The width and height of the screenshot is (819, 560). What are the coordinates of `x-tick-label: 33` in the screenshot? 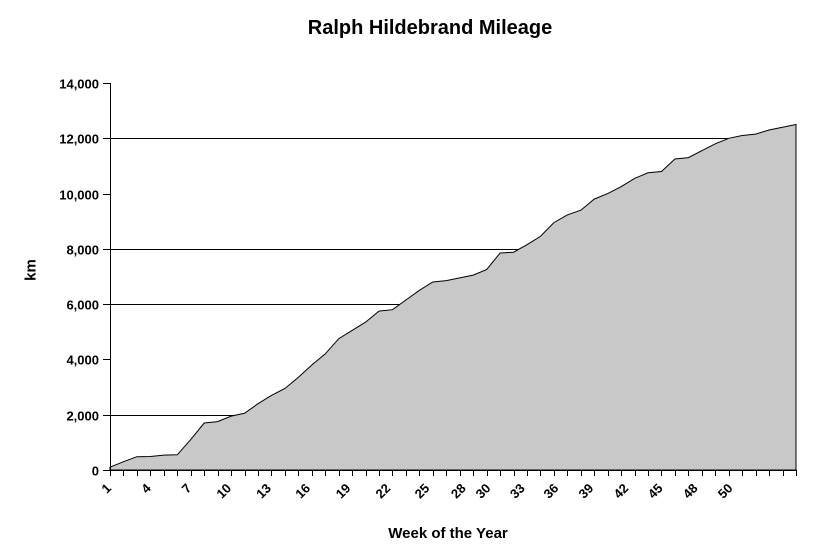 It's located at (517, 491).